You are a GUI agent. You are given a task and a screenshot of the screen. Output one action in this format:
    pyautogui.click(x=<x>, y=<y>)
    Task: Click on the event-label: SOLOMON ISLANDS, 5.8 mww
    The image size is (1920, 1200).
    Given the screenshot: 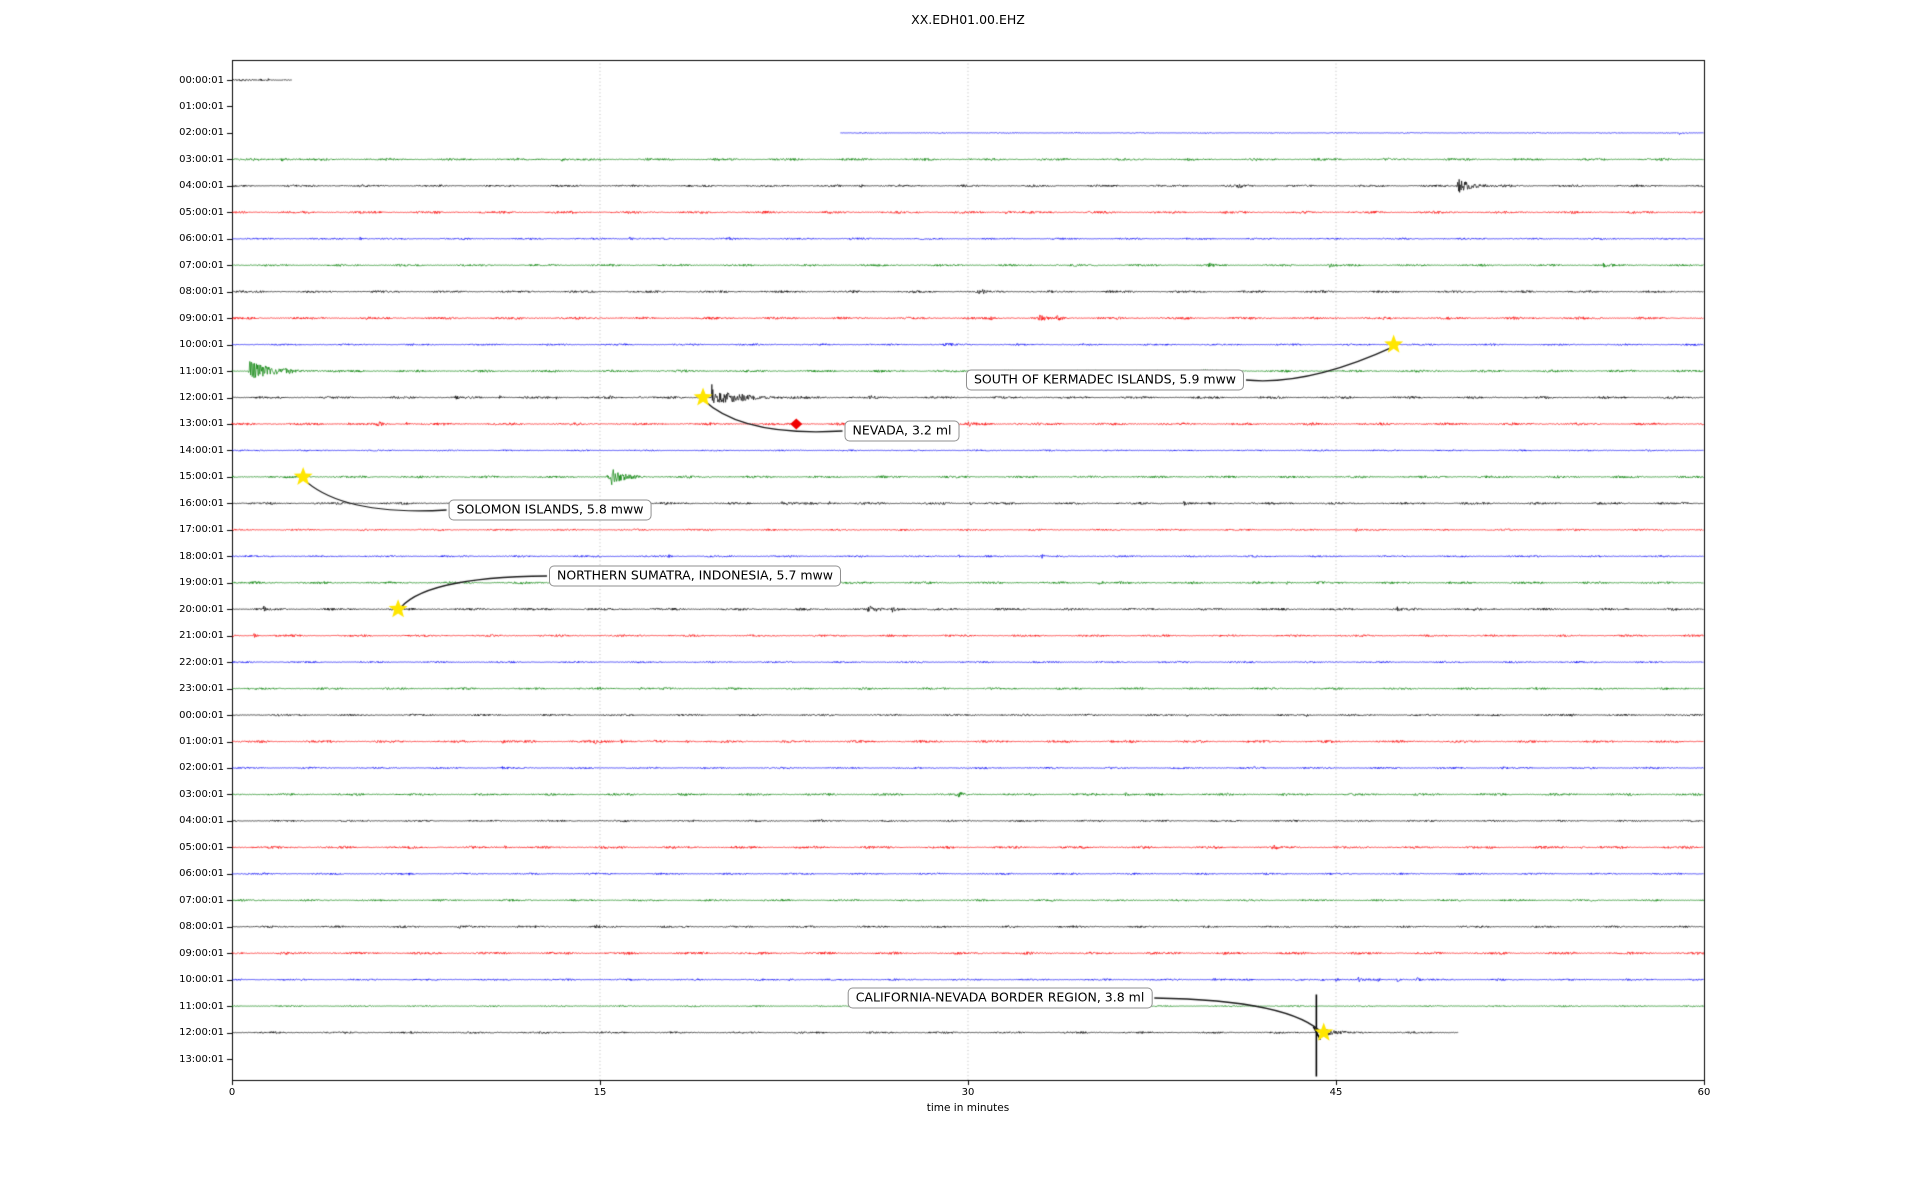 What is the action you would take?
    pyautogui.click(x=550, y=510)
    